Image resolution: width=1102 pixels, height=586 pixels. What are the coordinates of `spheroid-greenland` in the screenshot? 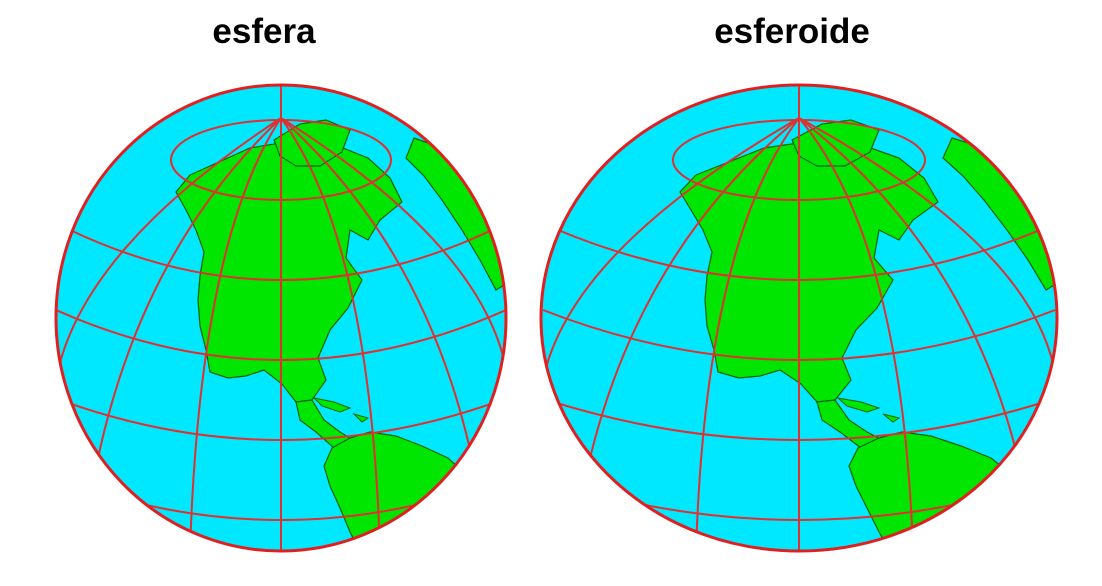 It's located at (835, 143).